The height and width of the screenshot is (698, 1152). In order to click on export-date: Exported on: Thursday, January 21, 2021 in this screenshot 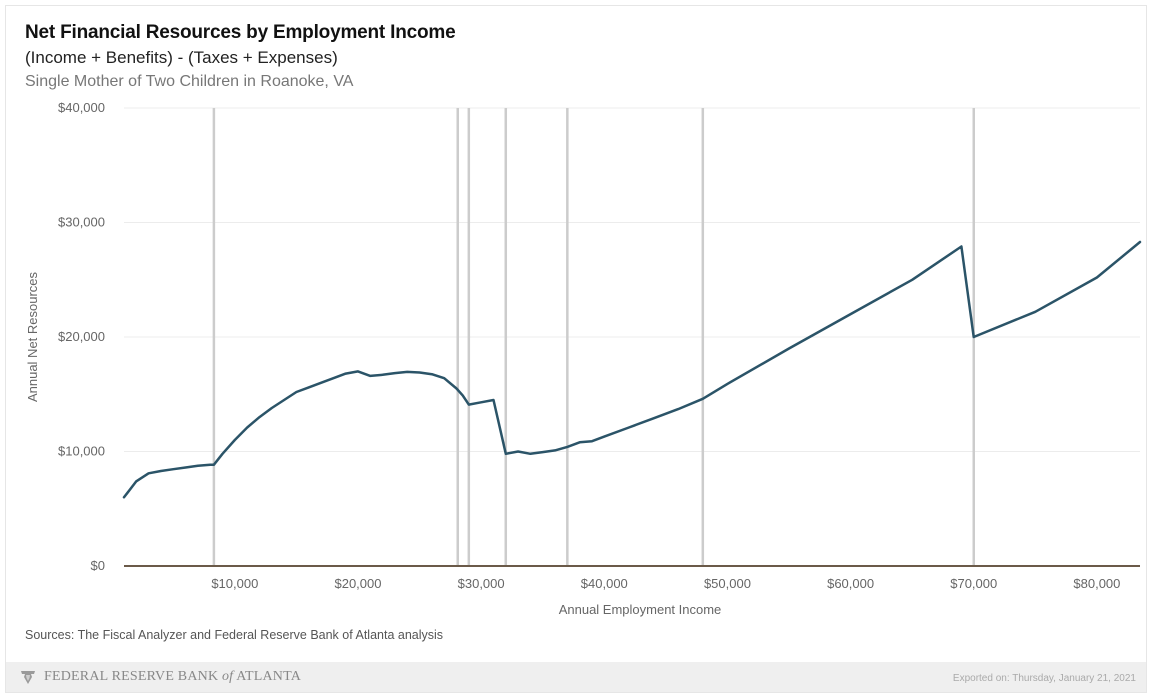, I will do `click(1044, 678)`.